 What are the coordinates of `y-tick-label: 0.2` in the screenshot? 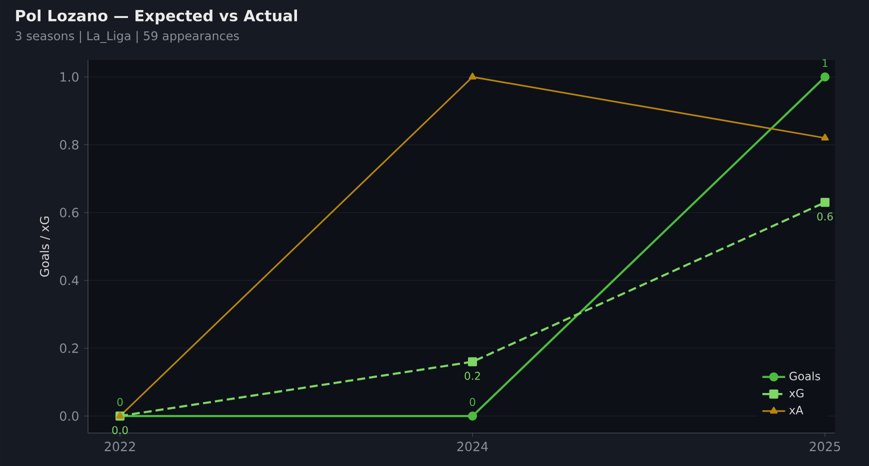 It's located at (69, 348).